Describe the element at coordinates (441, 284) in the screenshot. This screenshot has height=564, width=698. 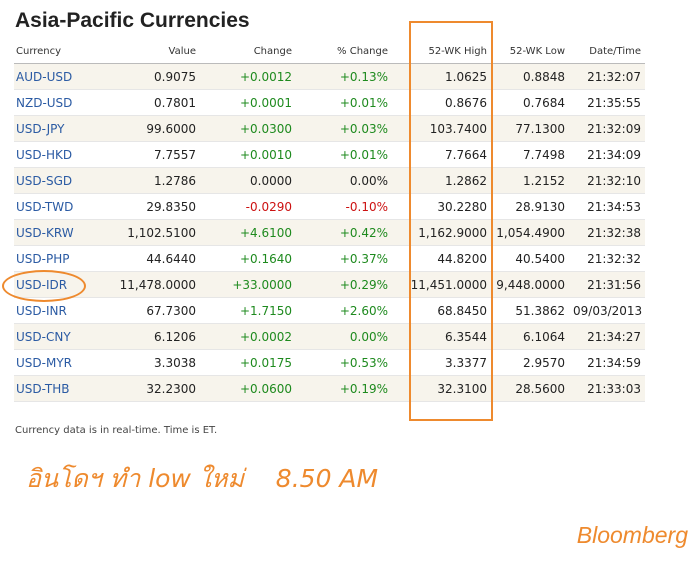
I see `cell-52wk-high: 11,451.0000` at that location.